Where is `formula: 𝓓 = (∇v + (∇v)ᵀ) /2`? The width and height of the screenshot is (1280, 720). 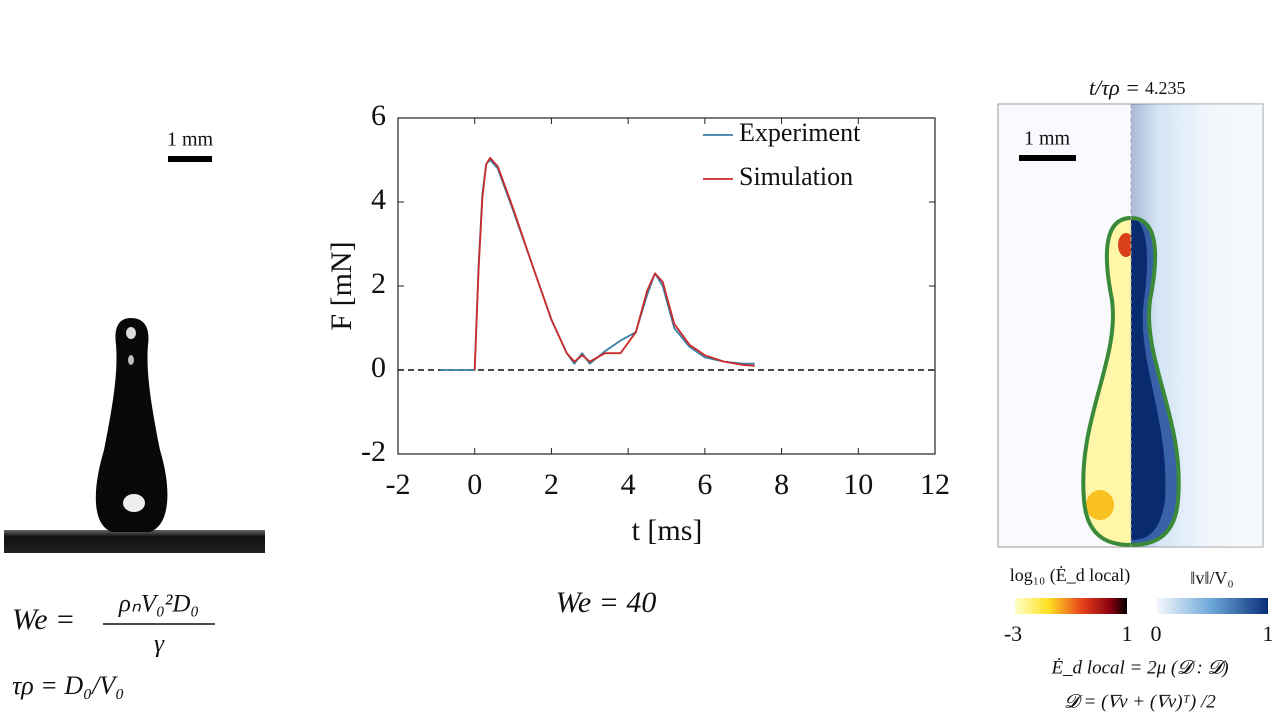 formula: 𝓓 = (∇v + (∇v)ᵀ) /2 is located at coordinates (1140, 701).